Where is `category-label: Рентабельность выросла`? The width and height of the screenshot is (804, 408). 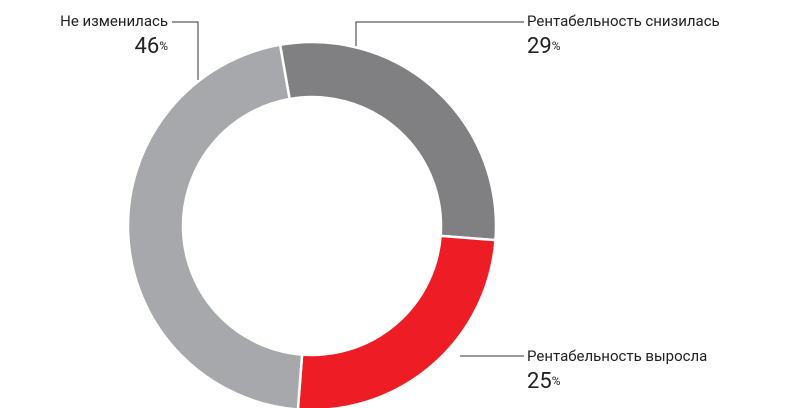 category-label: Рентабельность выросла is located at coordinates (617, 356).